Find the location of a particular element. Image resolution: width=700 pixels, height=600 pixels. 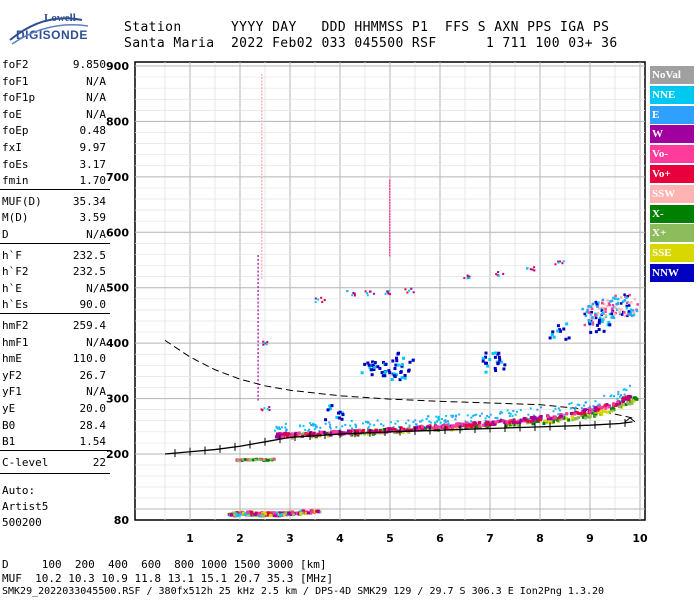

param-row: yE 20.0 is located at coordinates (55, 409).